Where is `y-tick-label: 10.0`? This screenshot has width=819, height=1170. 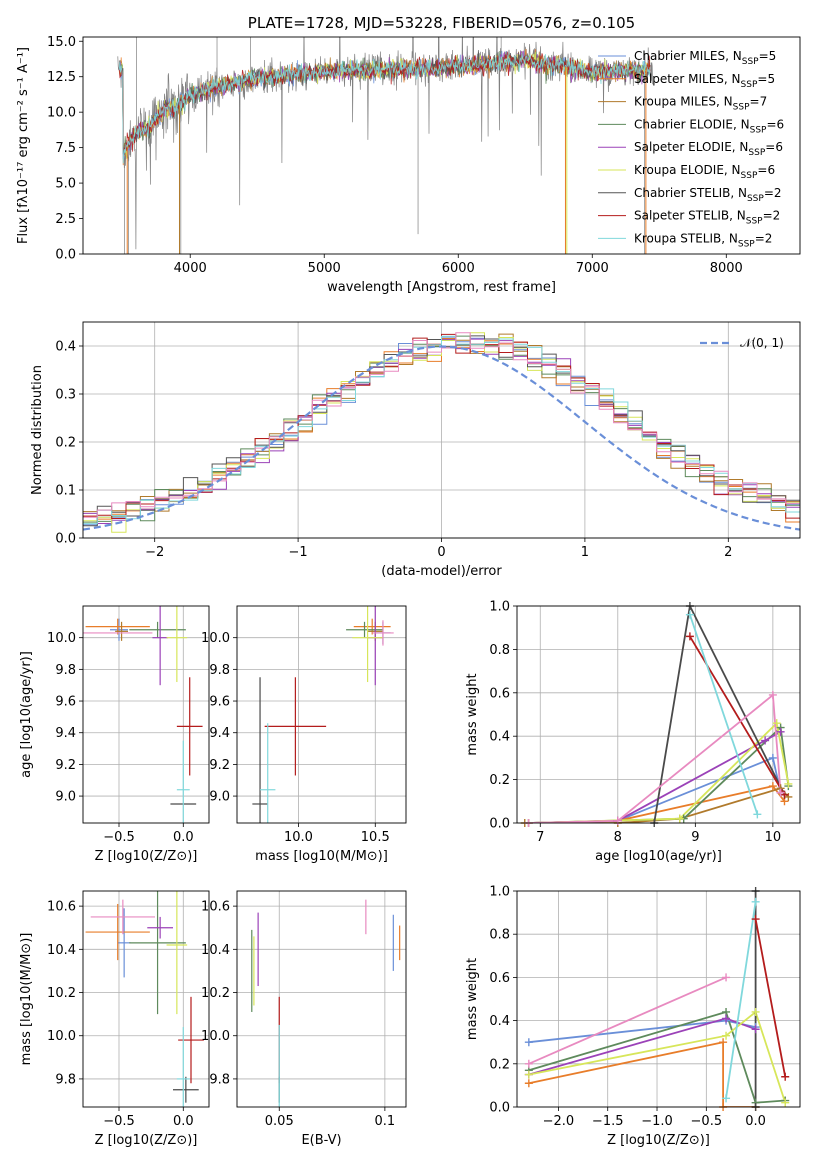 y-tick-label: 10.0 is located at coordinates (215, 638).